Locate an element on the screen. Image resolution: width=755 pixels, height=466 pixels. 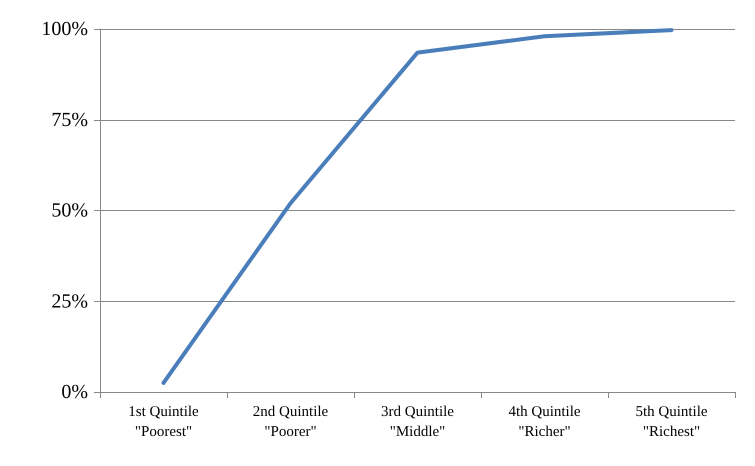
x-tick-label: 1st Quintile "Poorest" is located at coordinates (164, 422).